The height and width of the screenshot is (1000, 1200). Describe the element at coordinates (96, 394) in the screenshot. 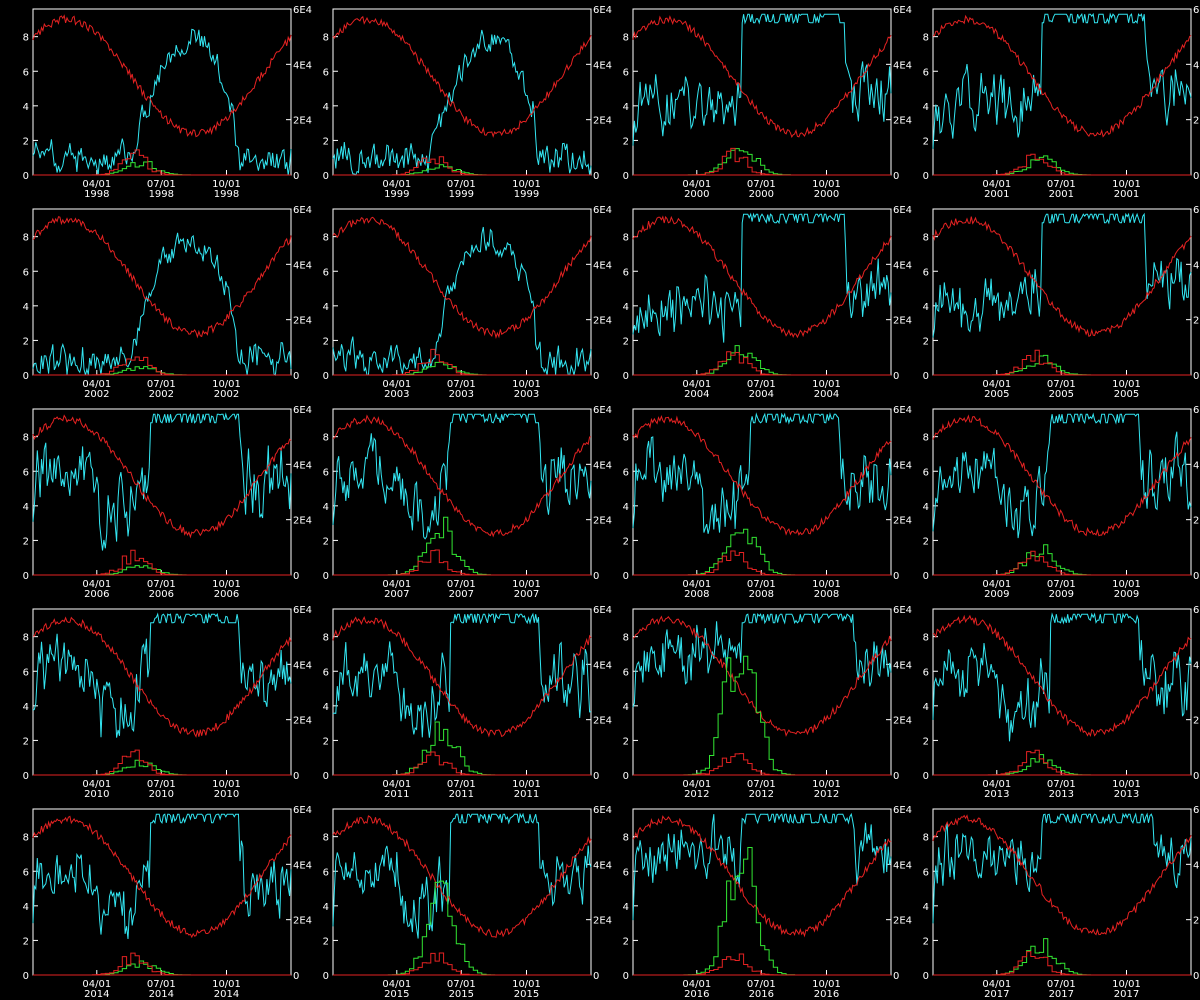

I see `x-tick-year: 2002` at that location.